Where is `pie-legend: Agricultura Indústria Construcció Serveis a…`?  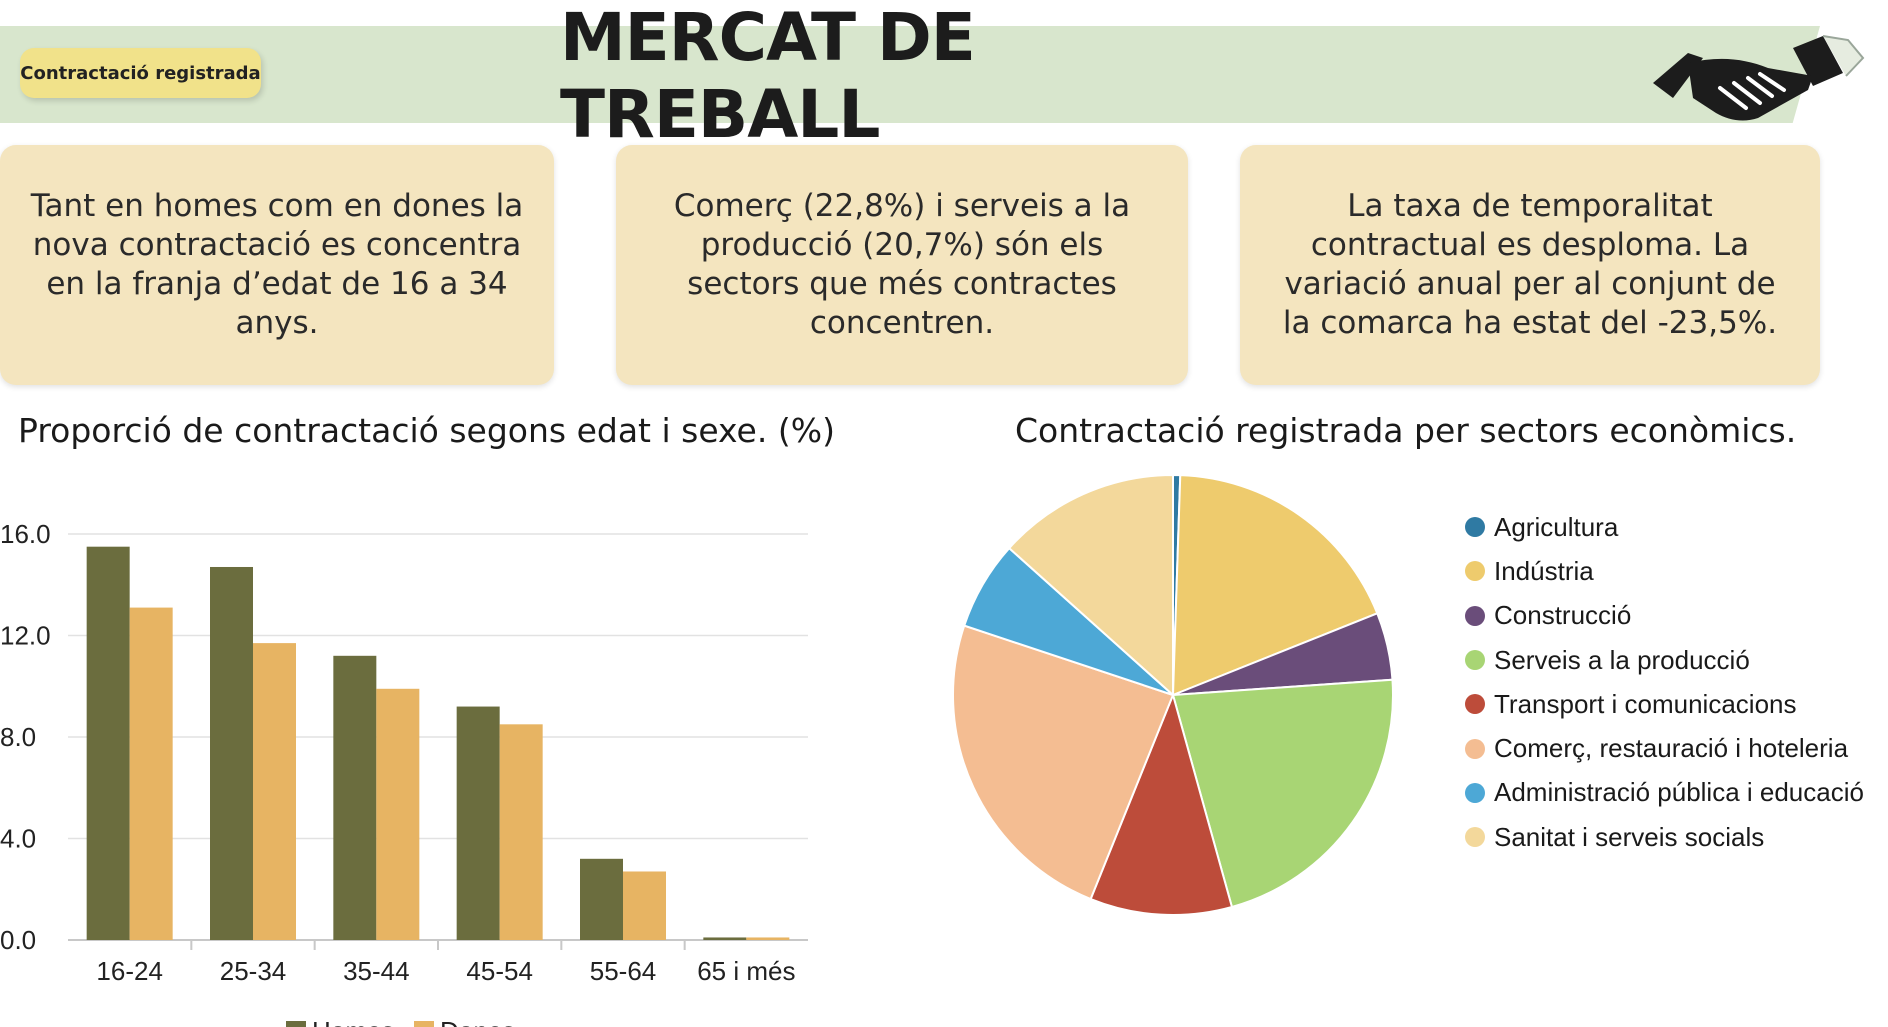
pie-legend: Agricultura Indústria Construcció Serveis a… is located at coordinates (1675, 682).